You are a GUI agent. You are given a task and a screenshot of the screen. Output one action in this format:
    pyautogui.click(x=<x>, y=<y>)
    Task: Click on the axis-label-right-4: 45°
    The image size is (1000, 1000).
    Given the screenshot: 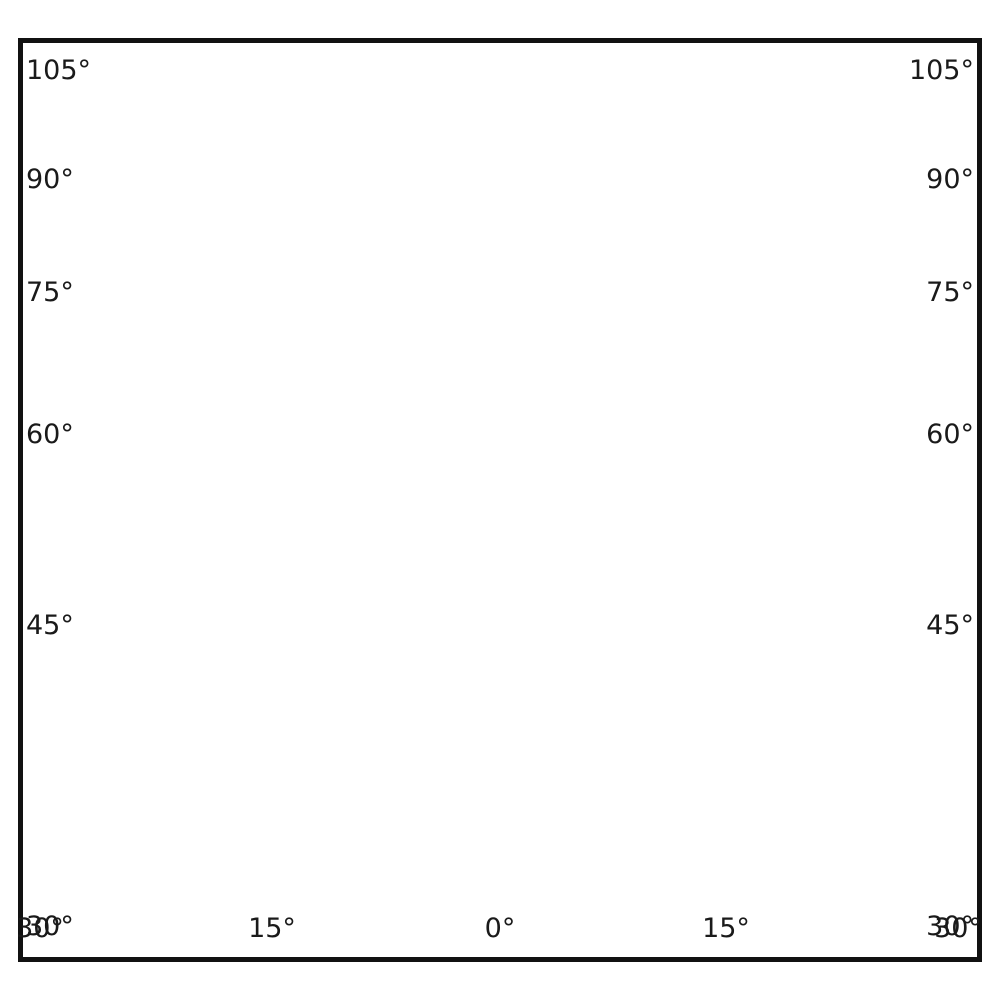 What is the action you would take?
    pyautogui.click(x=950, y=625)
    